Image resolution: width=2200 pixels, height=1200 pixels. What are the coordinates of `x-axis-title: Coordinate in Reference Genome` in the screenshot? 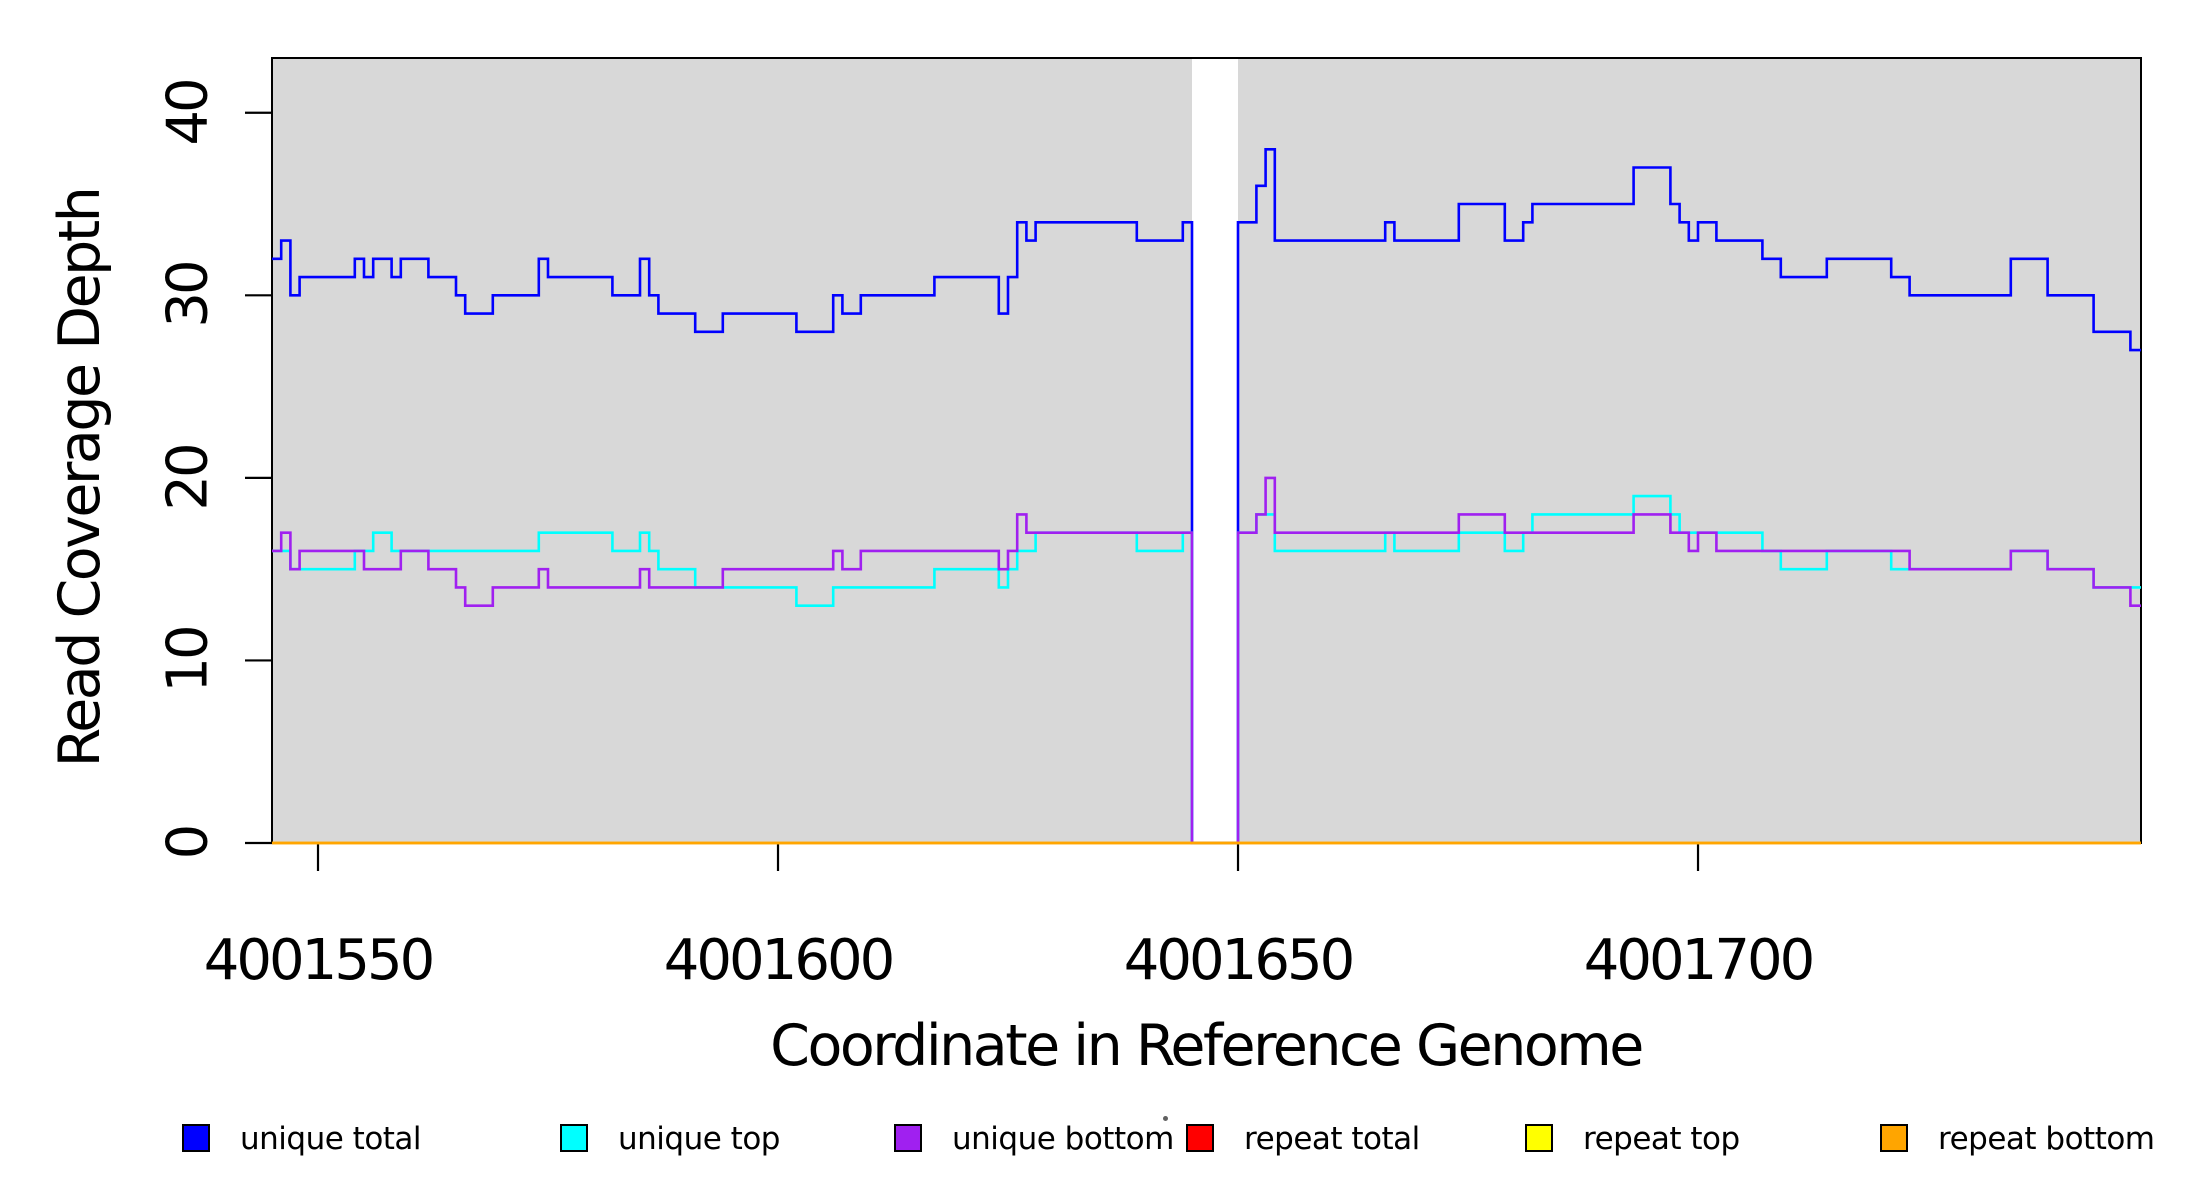 It's located at (1207, 1046).